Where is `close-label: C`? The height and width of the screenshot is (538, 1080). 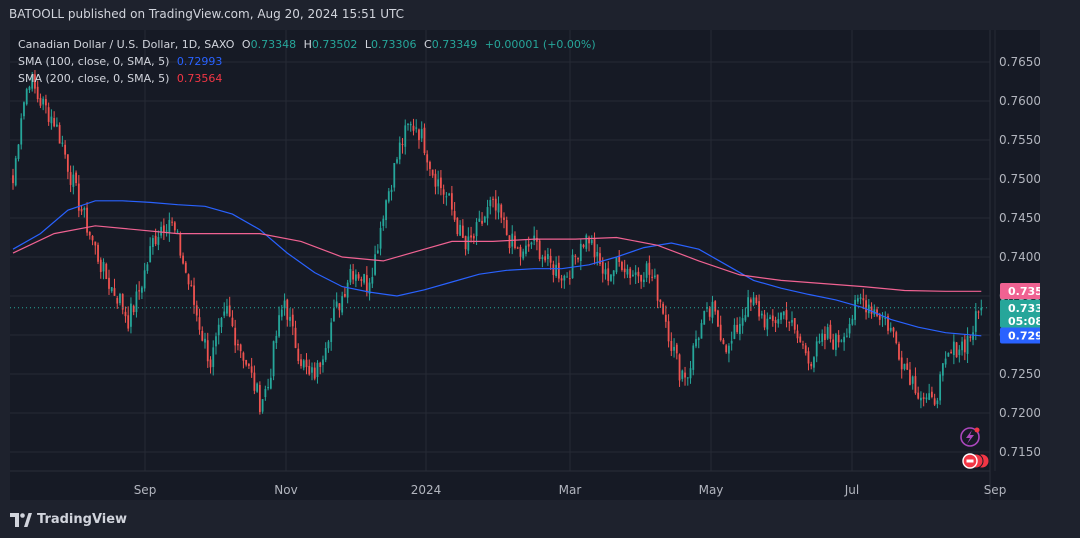
close-label: C is located at coordinates (428, 44).